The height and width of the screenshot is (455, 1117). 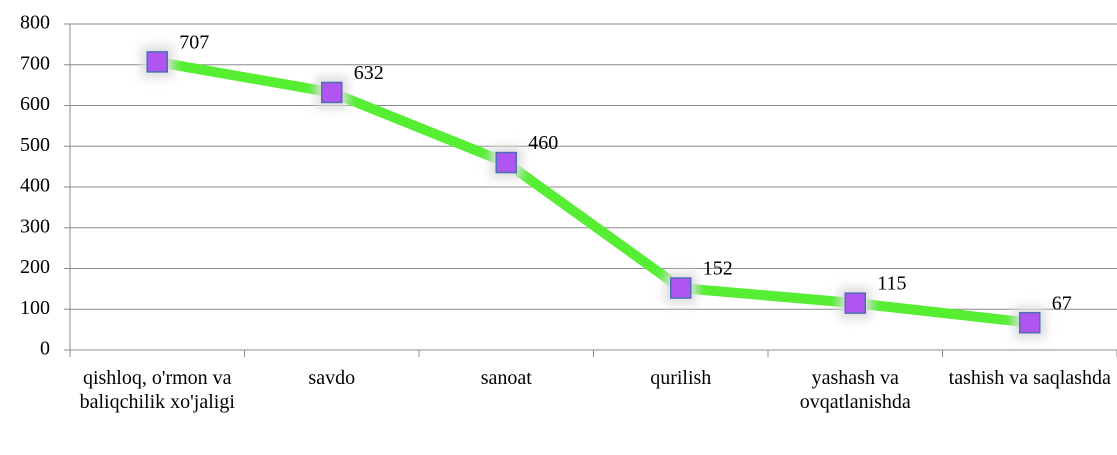 What do you see at coordinates (157, 390) in the screenshot?
I see `x-tick-label: qishloq, o'rmon va baliqchilik xo'jaligi` at bounding box center [157, 390].